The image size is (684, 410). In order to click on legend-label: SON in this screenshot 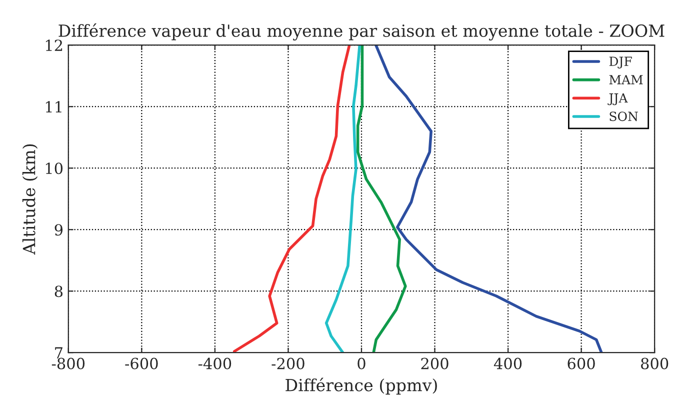, I will do `click(624, 117)`.